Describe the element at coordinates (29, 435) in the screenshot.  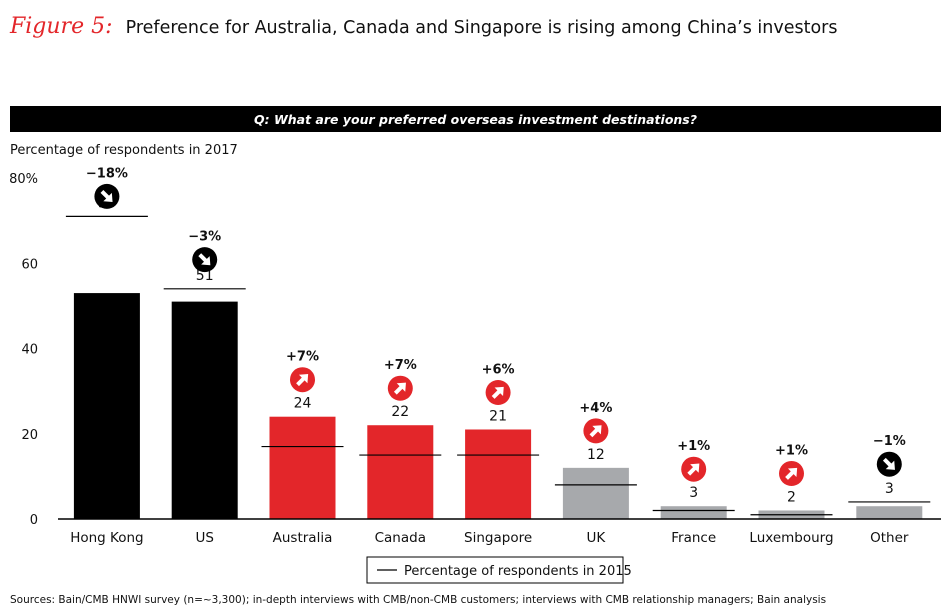
I see `y-tick-label: 20` at that location.